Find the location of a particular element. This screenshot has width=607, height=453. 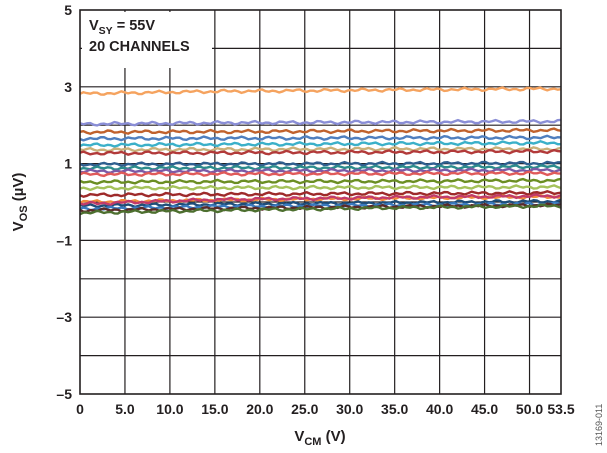

x-tick-label: 25.0 is located at coordinates (304, 409).